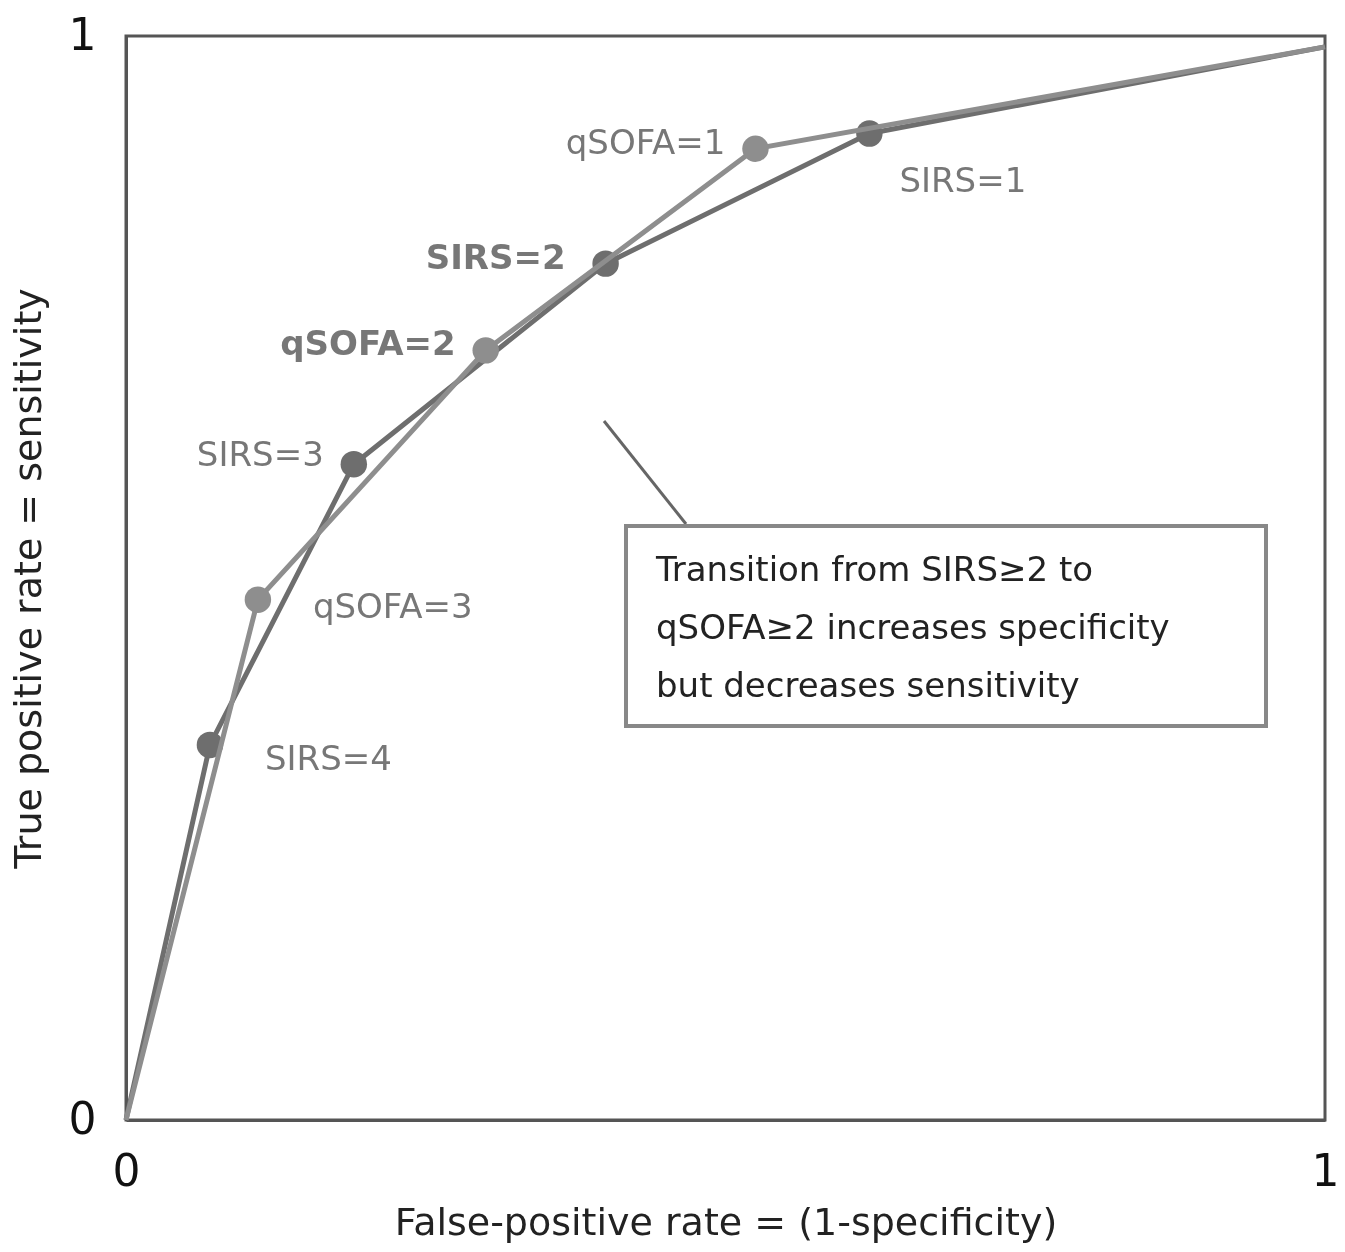 This screenshot has width=1345, height=1252. I want to click on annotation: qSOFA=3, so click(392, 605).